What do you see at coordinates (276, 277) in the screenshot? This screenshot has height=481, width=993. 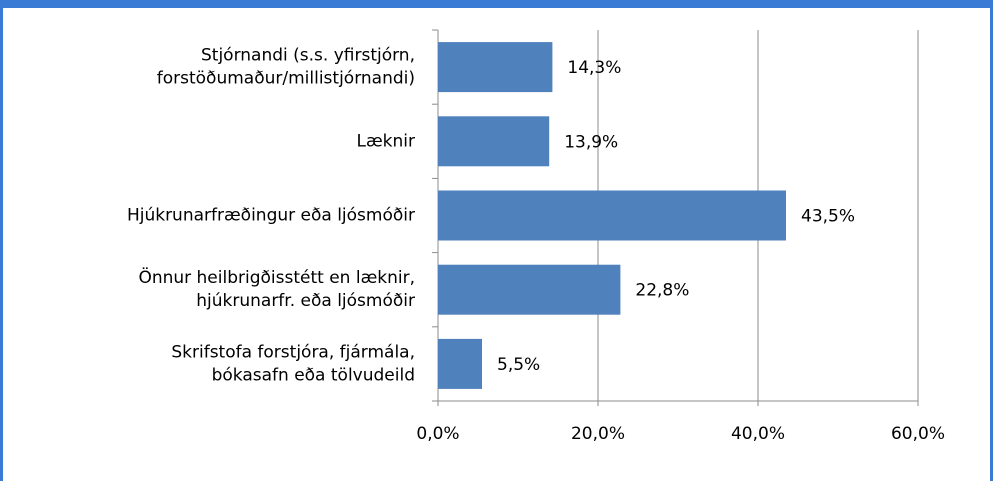 I see `y-tick-label: Önnur heilbrigðisstétt en læknir,` at bounding box center [276, 277].